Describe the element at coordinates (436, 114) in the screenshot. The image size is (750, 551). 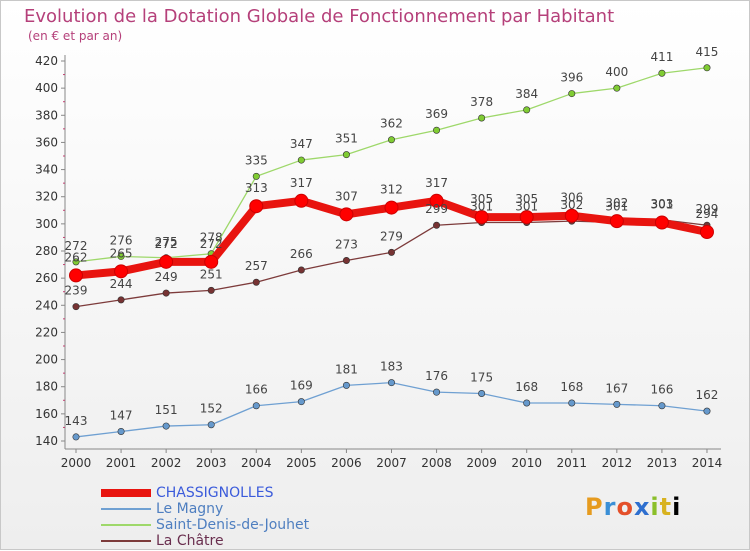
I see `data-label: 369` at that location.